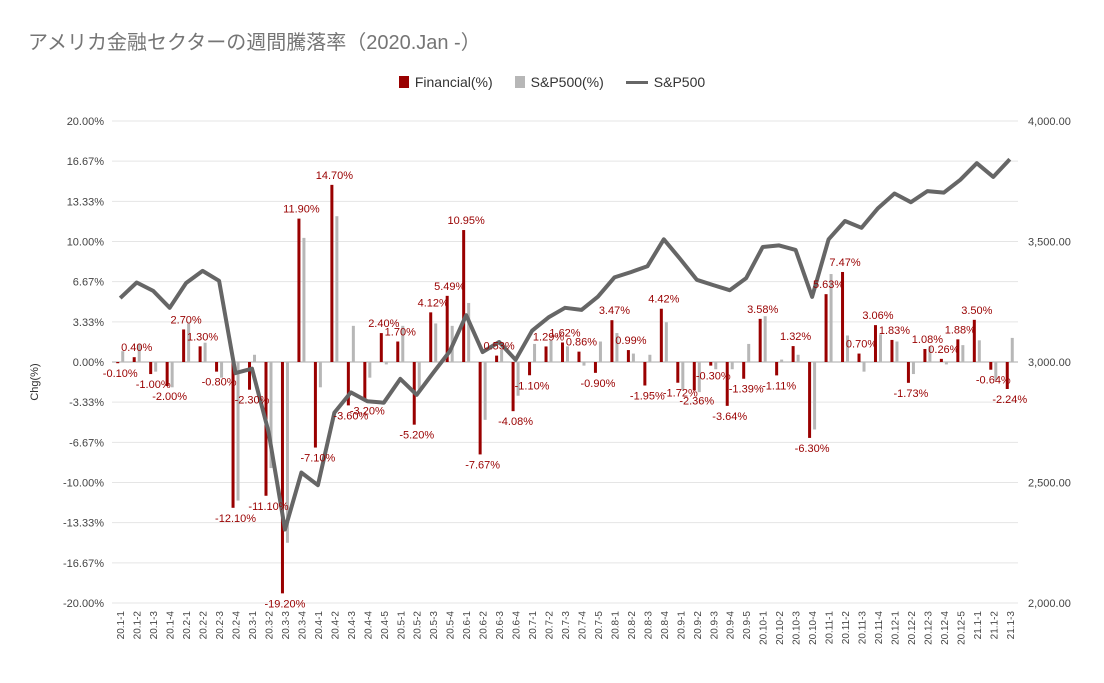 The image size is (1104, 683). What do you see at coordinates (665, 82) in the screenshot?
I see `legend-item-sp500-index: S&P500` at bounding box center [665, 82].